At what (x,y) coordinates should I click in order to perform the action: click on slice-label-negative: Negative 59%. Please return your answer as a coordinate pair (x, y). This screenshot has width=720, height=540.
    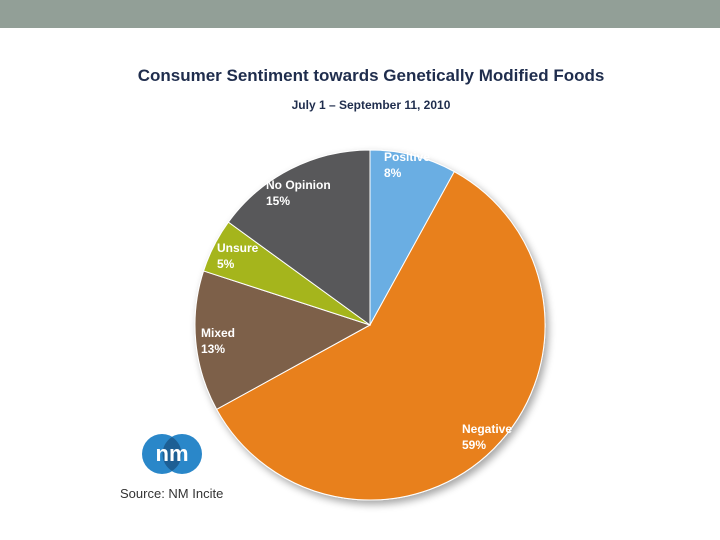
    Looking at the image, I should click on (487, 437).